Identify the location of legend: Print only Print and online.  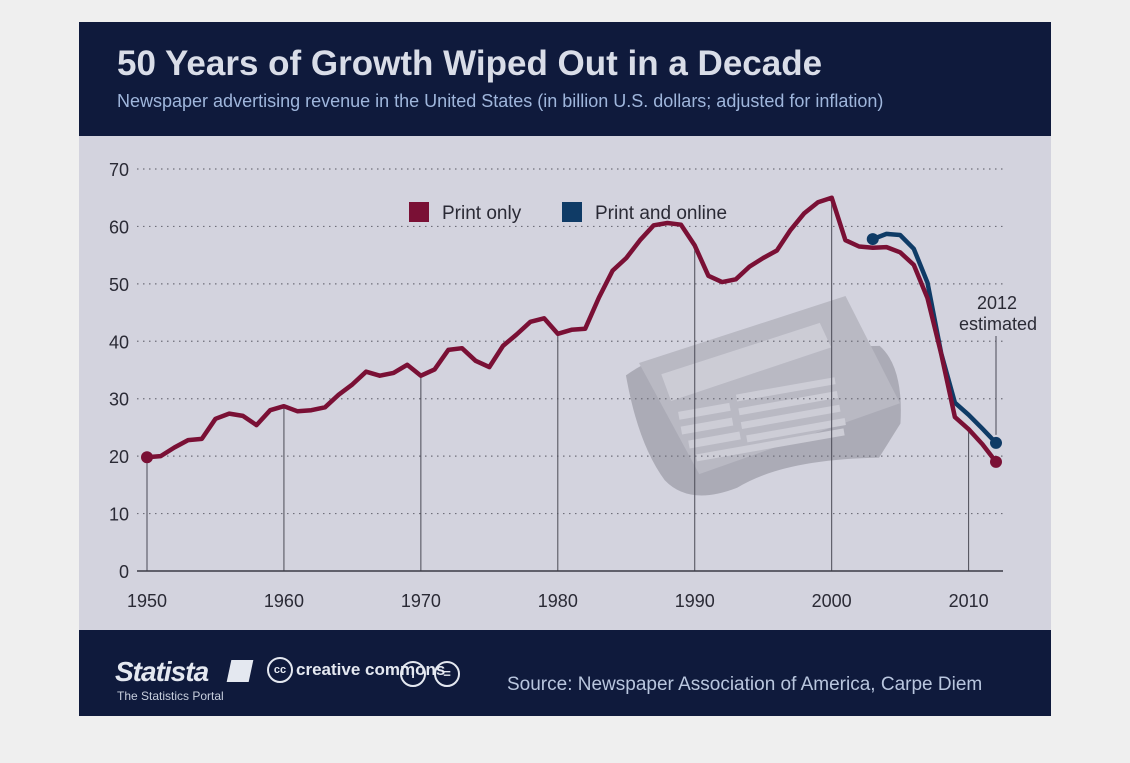
(568, 213).